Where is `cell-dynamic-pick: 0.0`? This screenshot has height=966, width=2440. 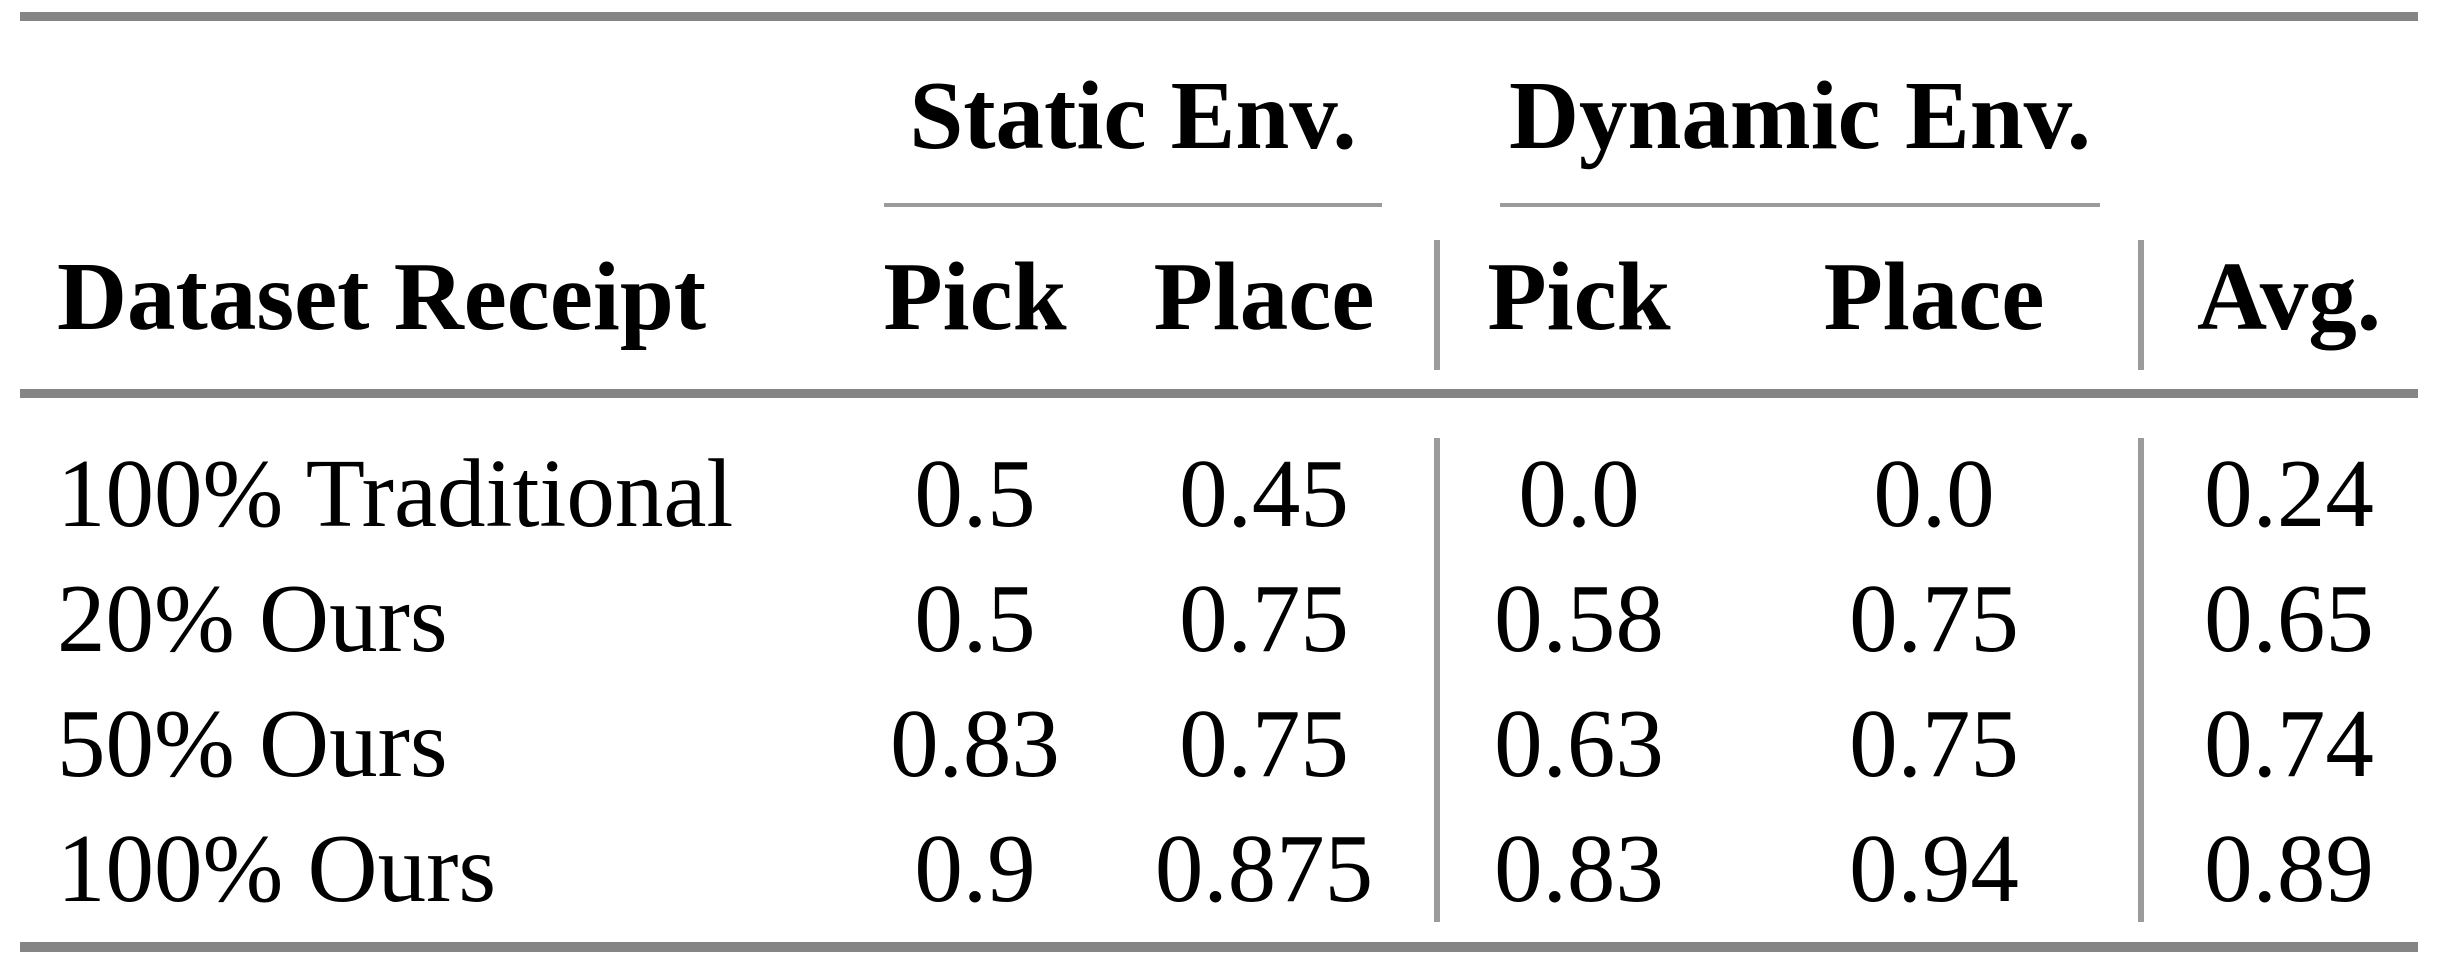
cell-dynamic-pick: 0.0 is located at coordinates (1579, 493).